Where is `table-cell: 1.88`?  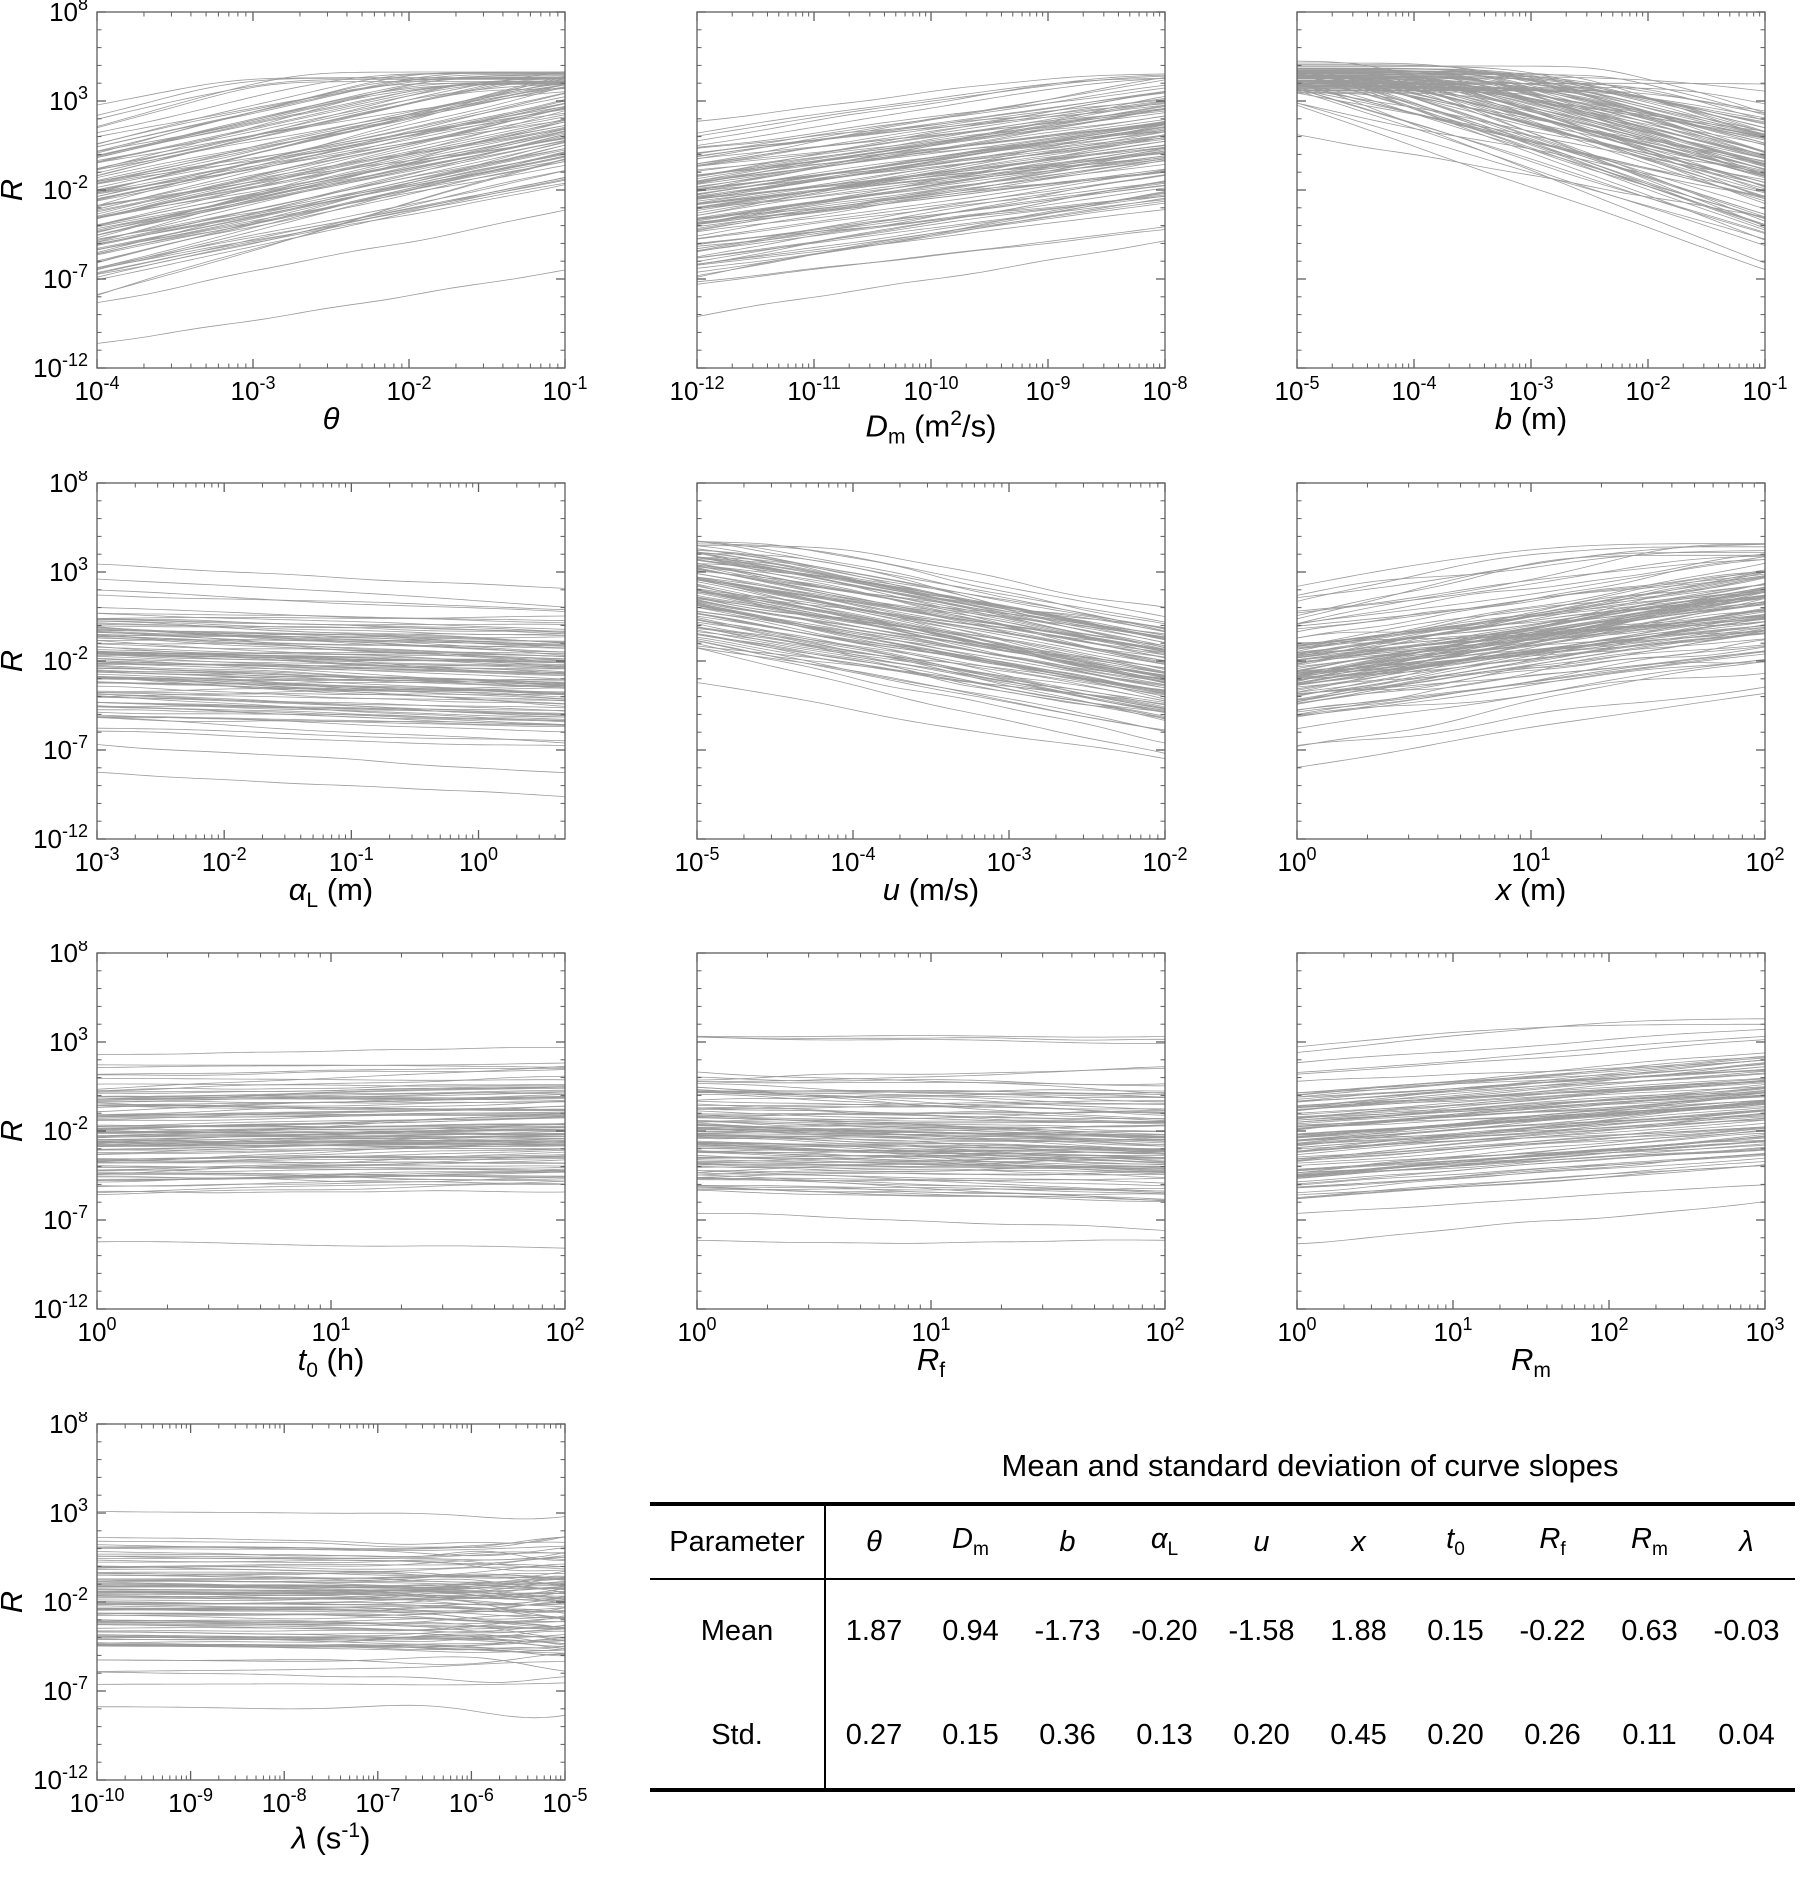
table-cell: 1.88 is located at coordinates (1358, 1630).